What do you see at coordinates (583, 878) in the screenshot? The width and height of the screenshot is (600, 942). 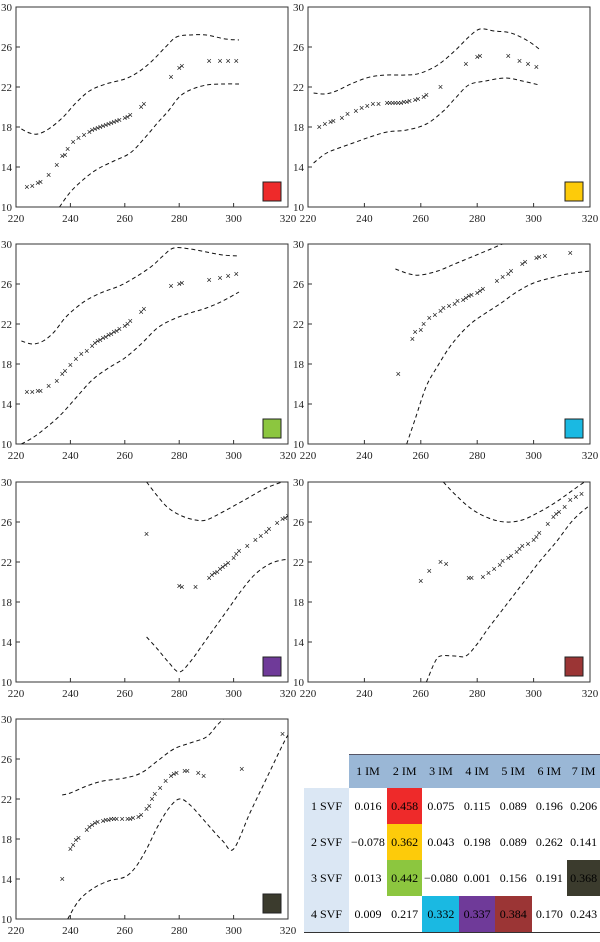 I see `table-cell: 0.368` at bounding box center [583, 878].